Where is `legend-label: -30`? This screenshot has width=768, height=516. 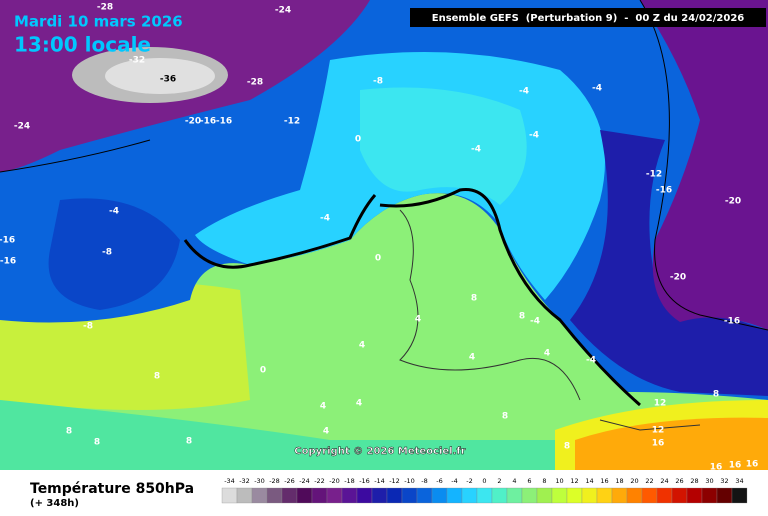 legend-label: -30 is located at coordinates (259, 481).